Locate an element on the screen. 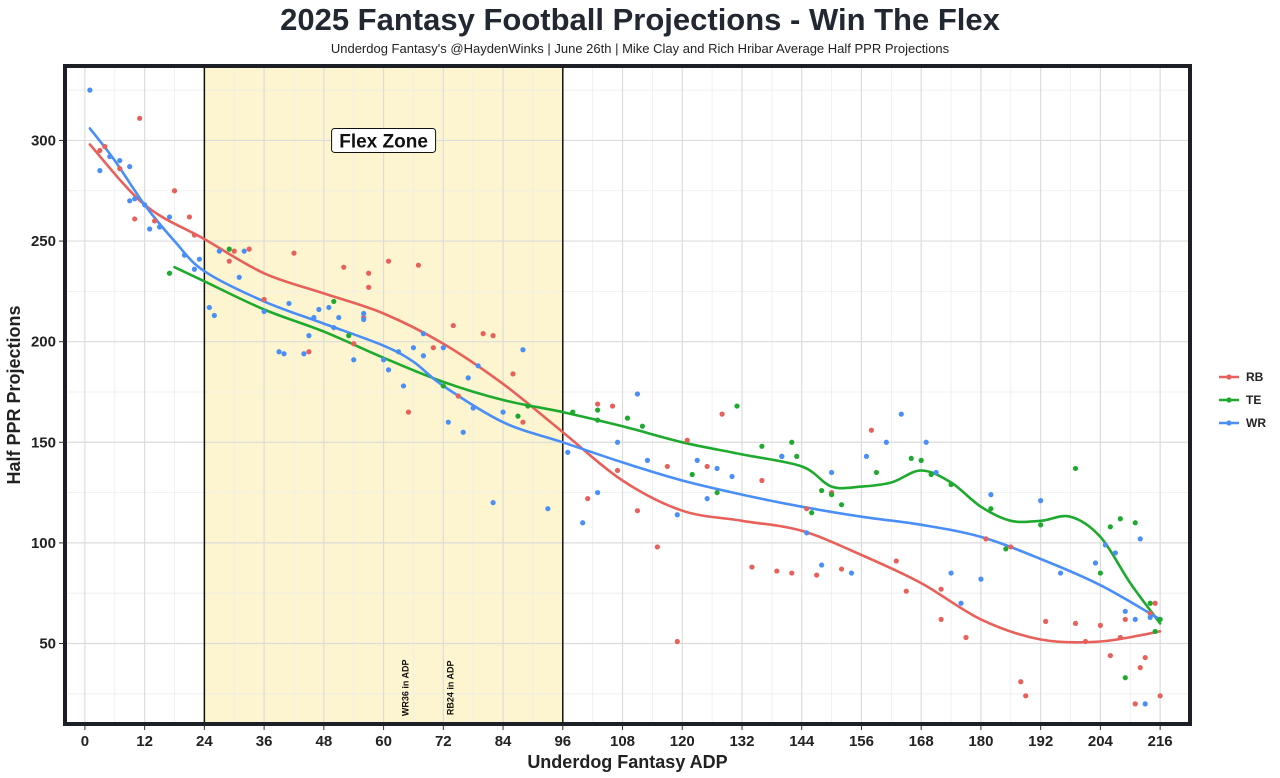 The height and width of the screenshot is (778, 1280). y-tick-label: 200 is located at coordinates (43, 342).